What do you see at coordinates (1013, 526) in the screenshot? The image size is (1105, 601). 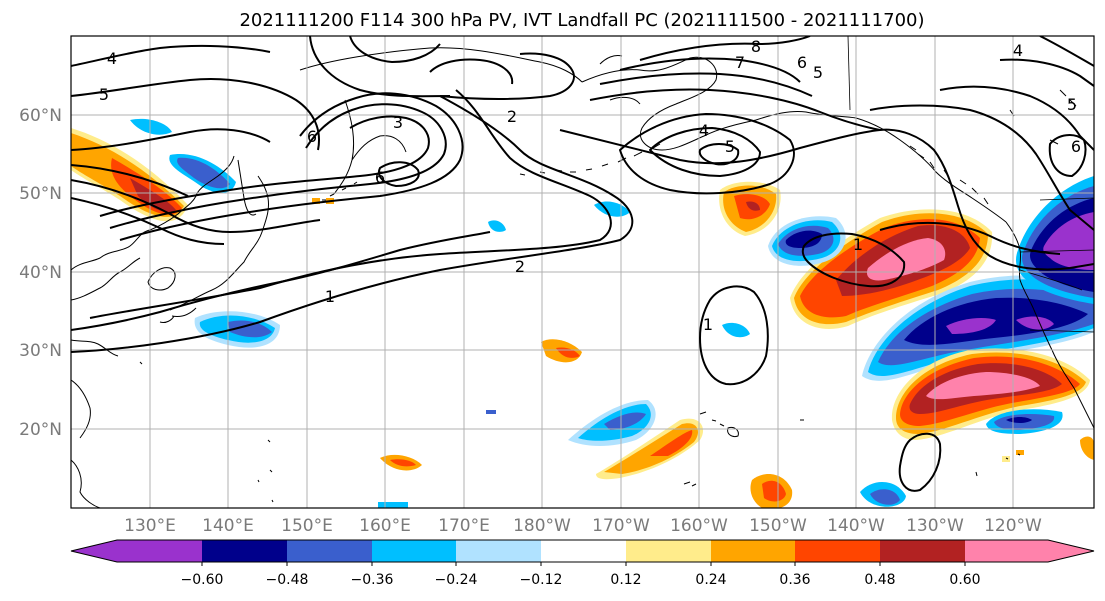 I see `lon-label: 120°W` at bounding box center [1013, 526].